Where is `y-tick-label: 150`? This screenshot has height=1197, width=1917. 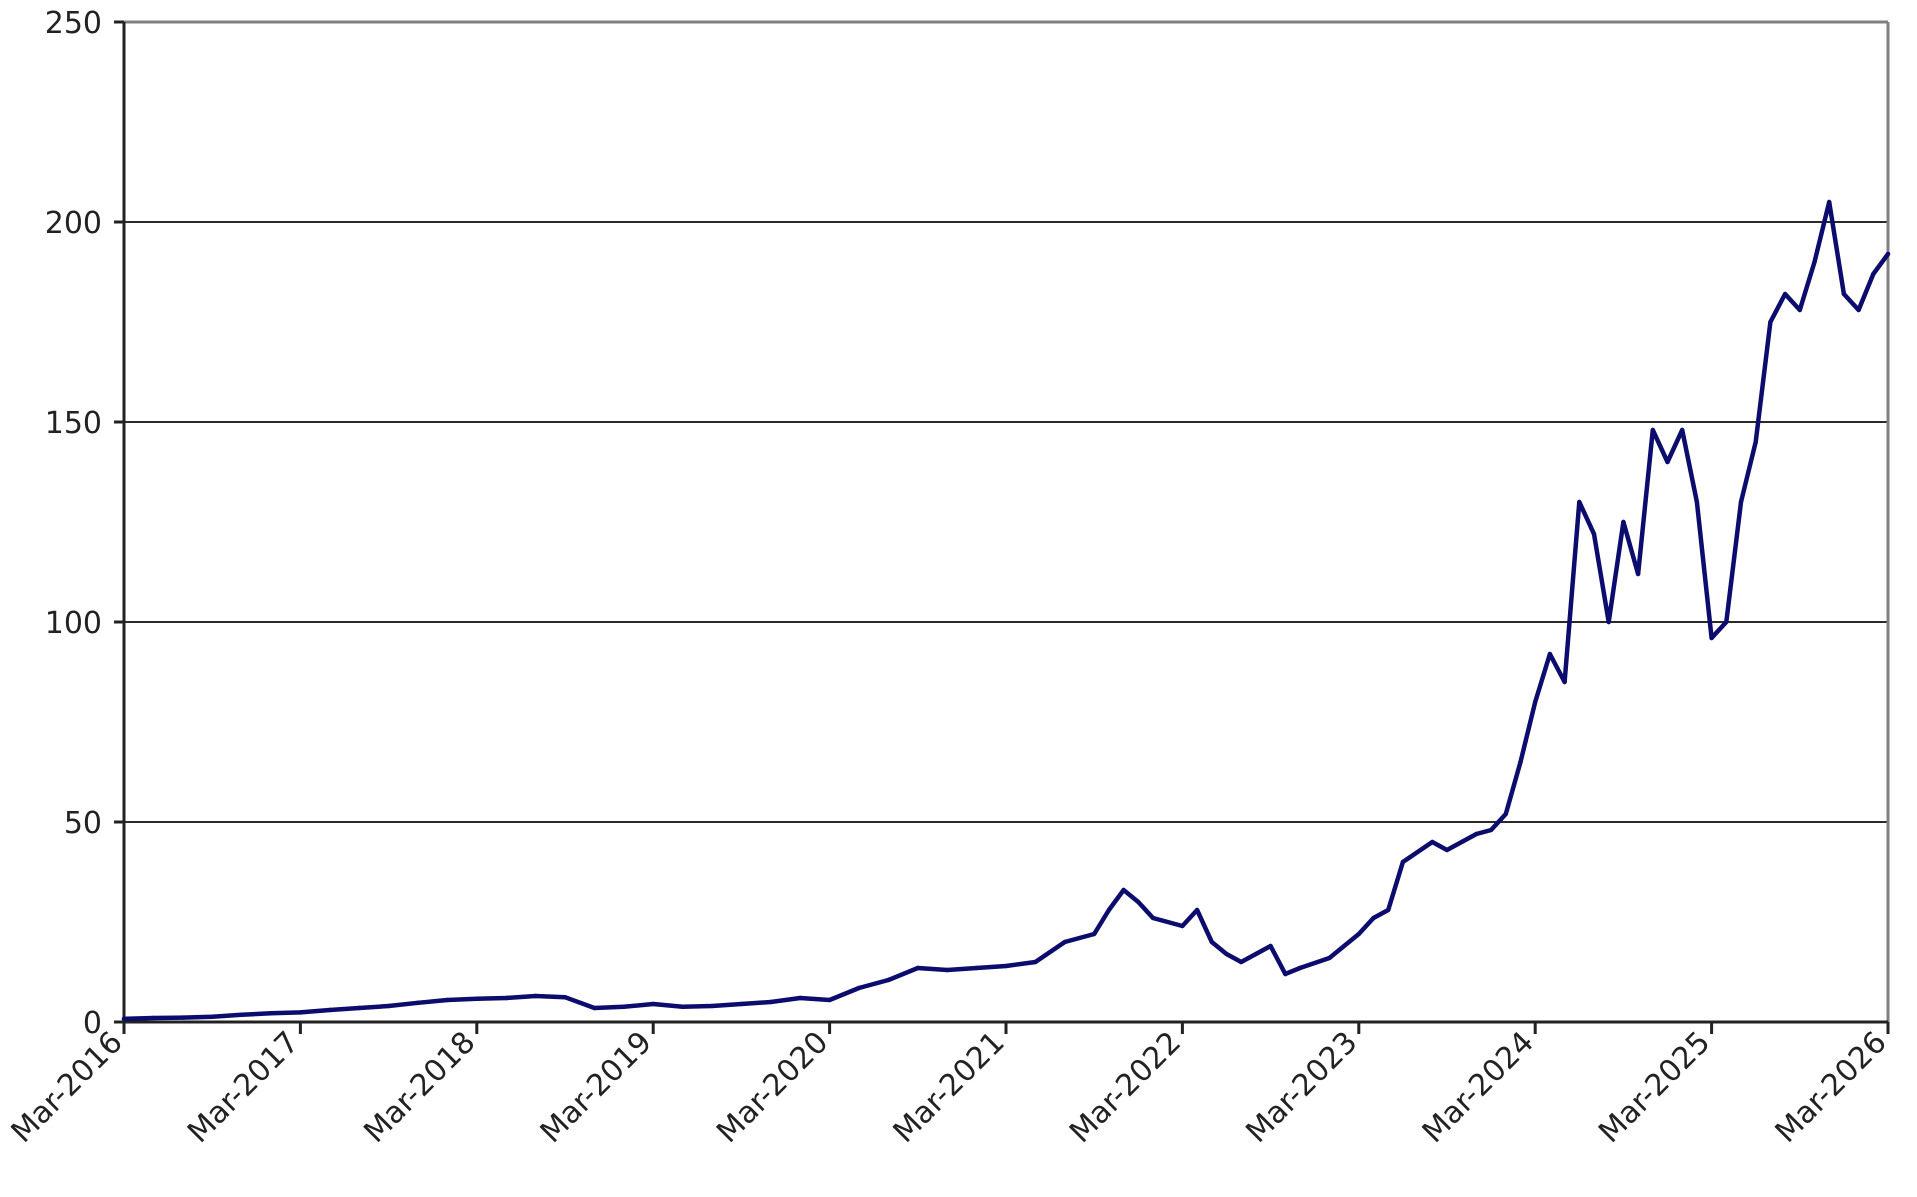
y-tick-label: 150 is located at coordinates (73, 423).